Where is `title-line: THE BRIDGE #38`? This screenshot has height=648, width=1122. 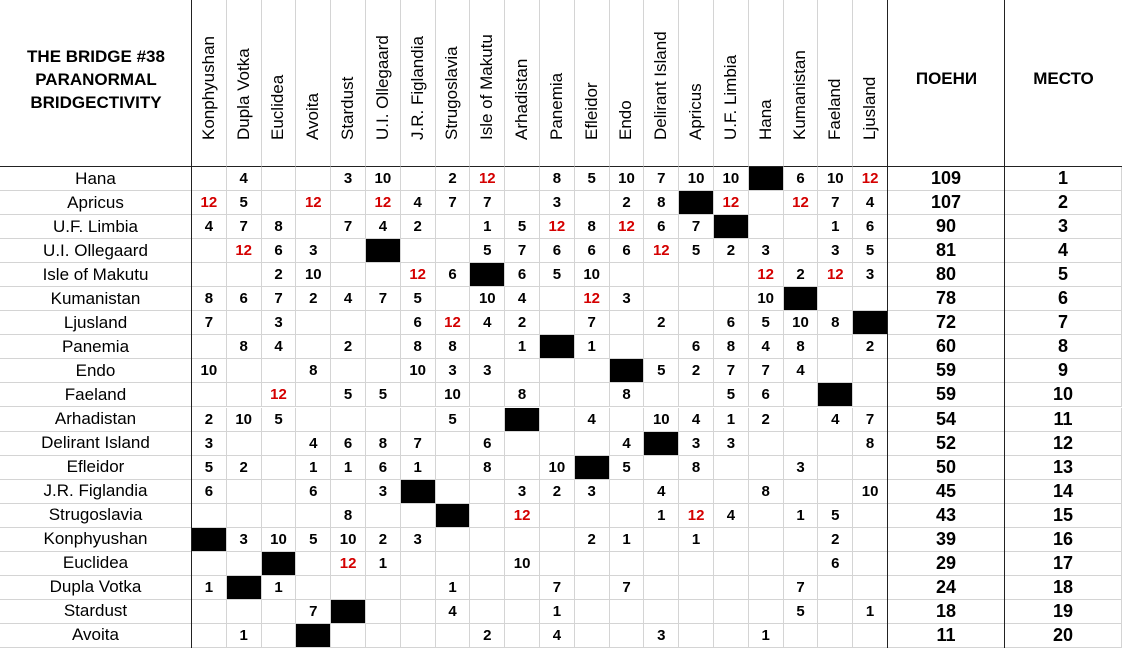 title-line: THE BRIDGE #38 is located at coordinates (96, 56).